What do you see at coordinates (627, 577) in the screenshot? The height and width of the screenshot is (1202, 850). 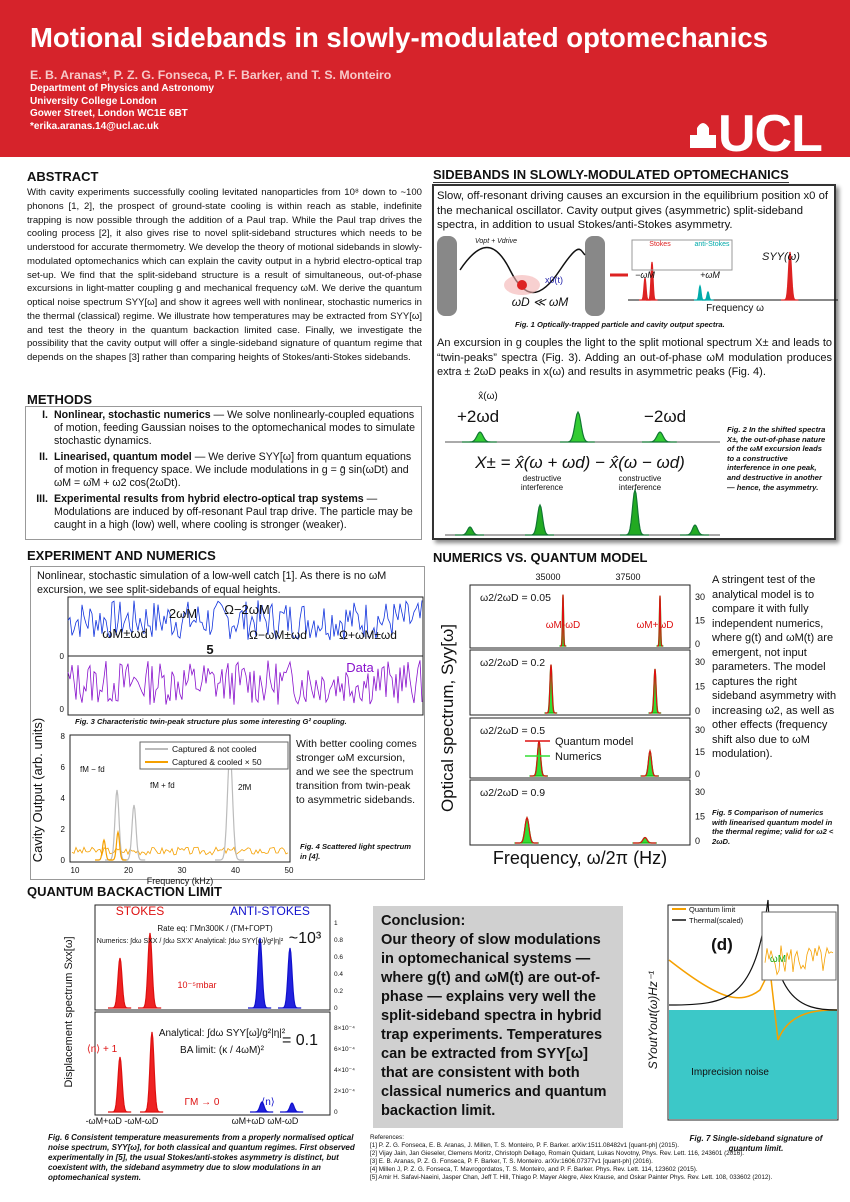 I see `figure-label: 37500` at bounding box center [627, 577].